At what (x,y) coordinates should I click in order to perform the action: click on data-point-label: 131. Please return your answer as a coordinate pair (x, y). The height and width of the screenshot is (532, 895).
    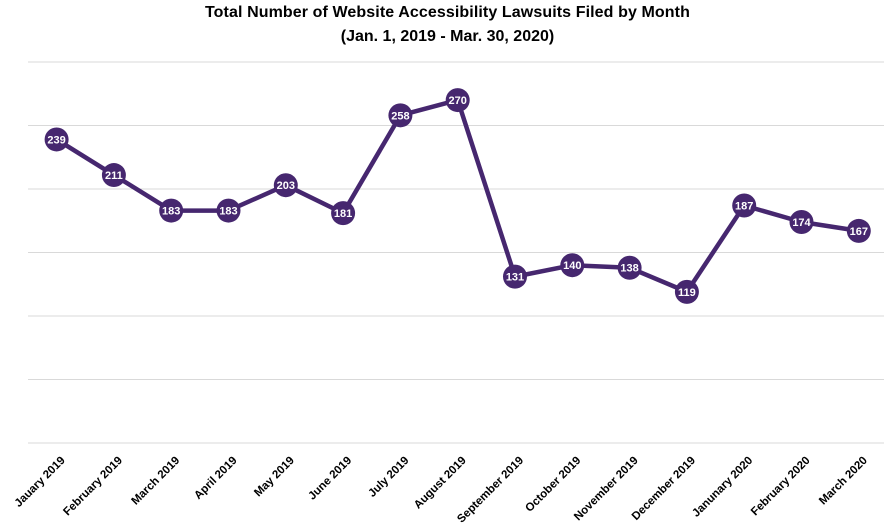
    Looking at the image, I should click on (515, 278).